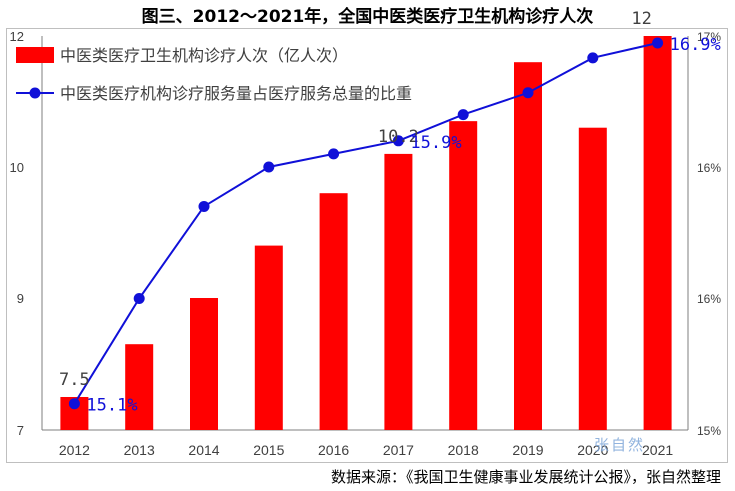  I want to click on left-tick-label: 9, so click(20, 298).